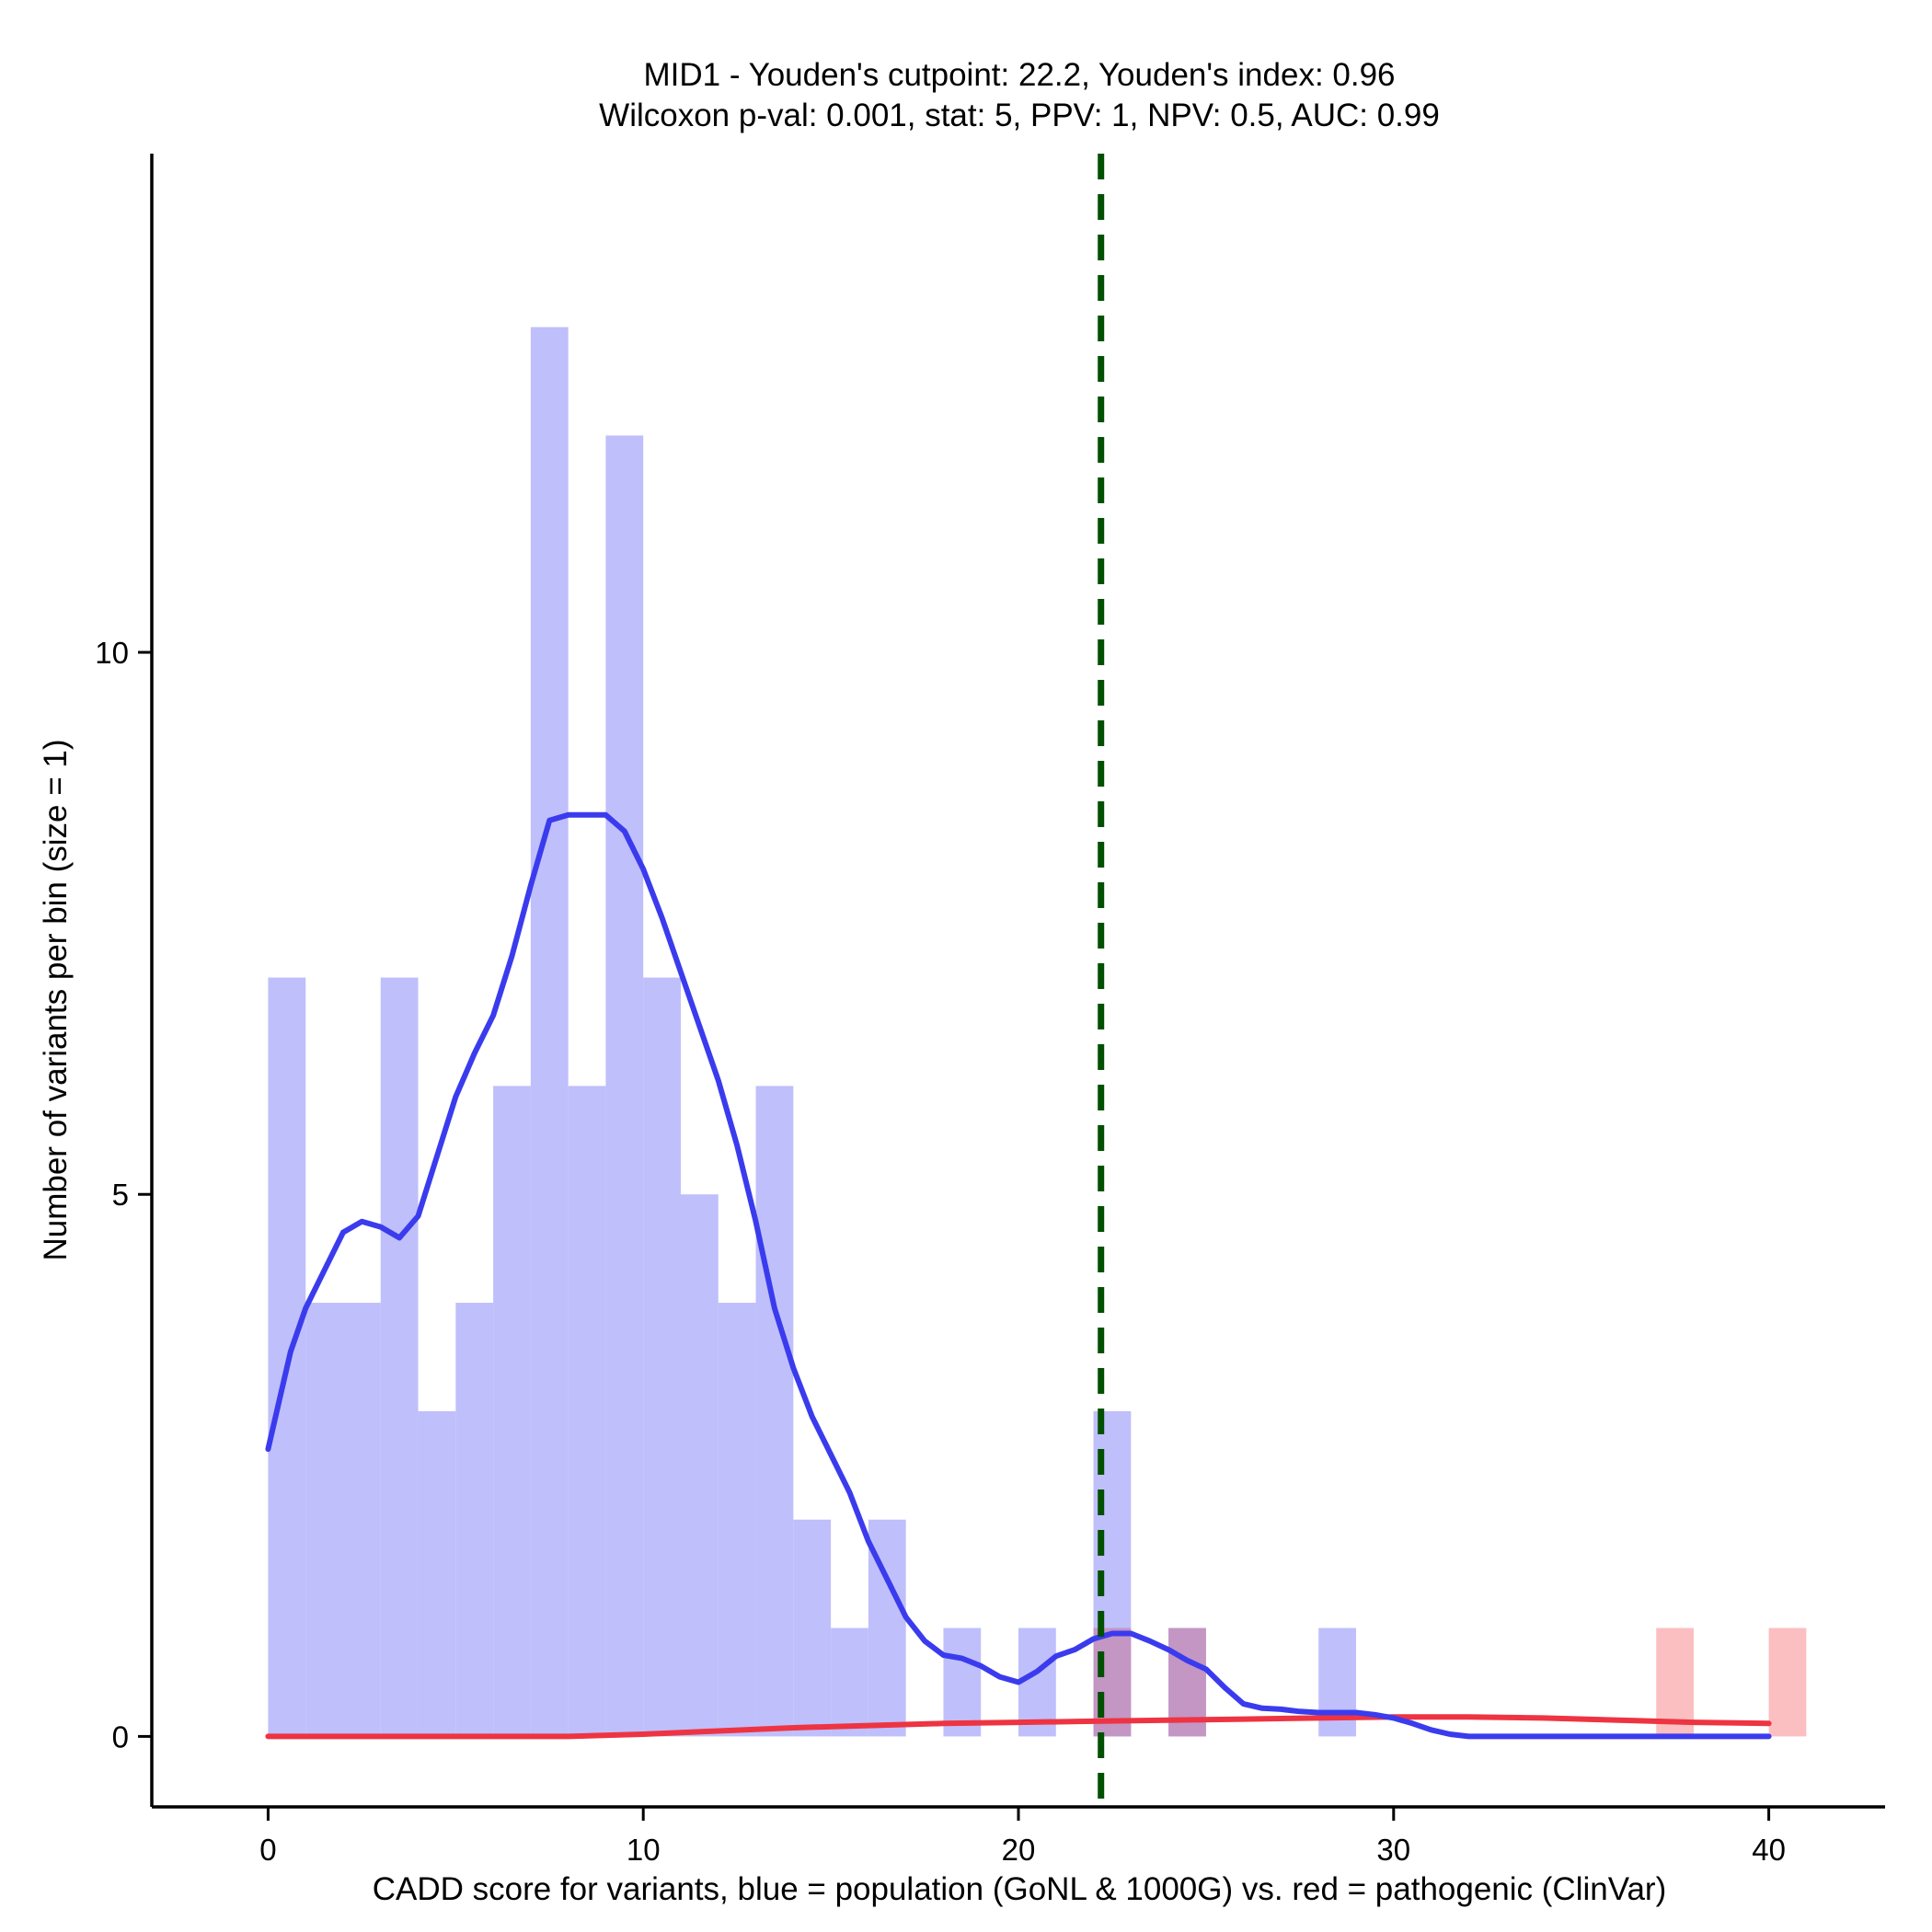 This screenshot has width=1932, height=1932. I want to click on x-tick-label: 0, so click(267, 1850).